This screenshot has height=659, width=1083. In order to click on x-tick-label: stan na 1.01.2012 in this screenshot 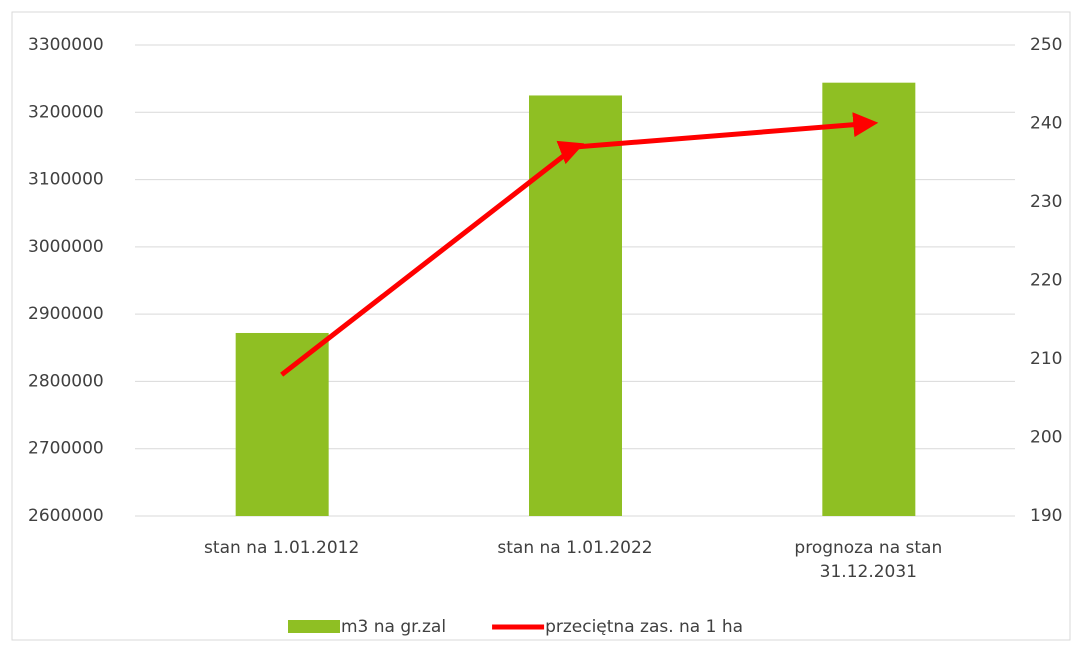, I will do `click(281, 548)`.